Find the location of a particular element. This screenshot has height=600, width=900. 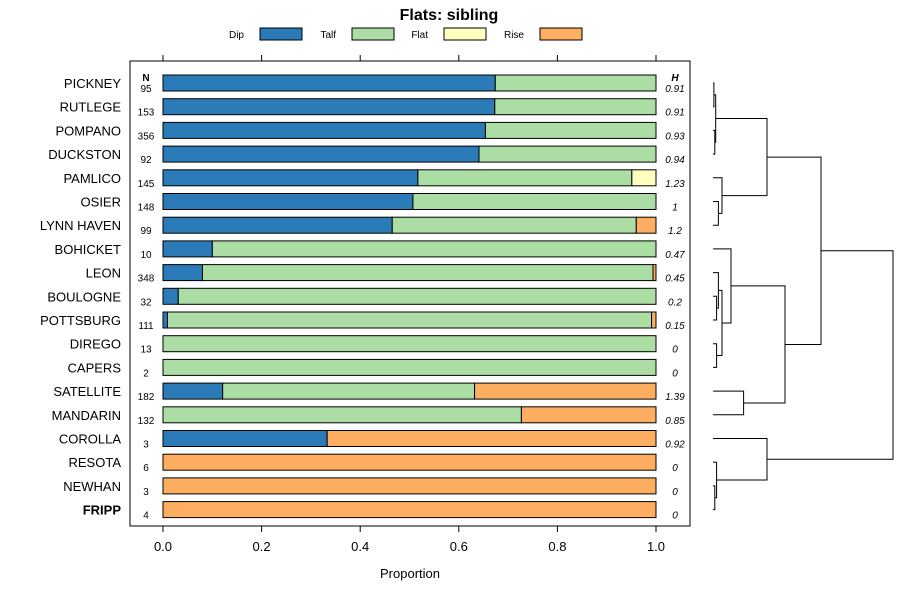

bar-segment-satellite-rise is located at coordinates (565, 391).